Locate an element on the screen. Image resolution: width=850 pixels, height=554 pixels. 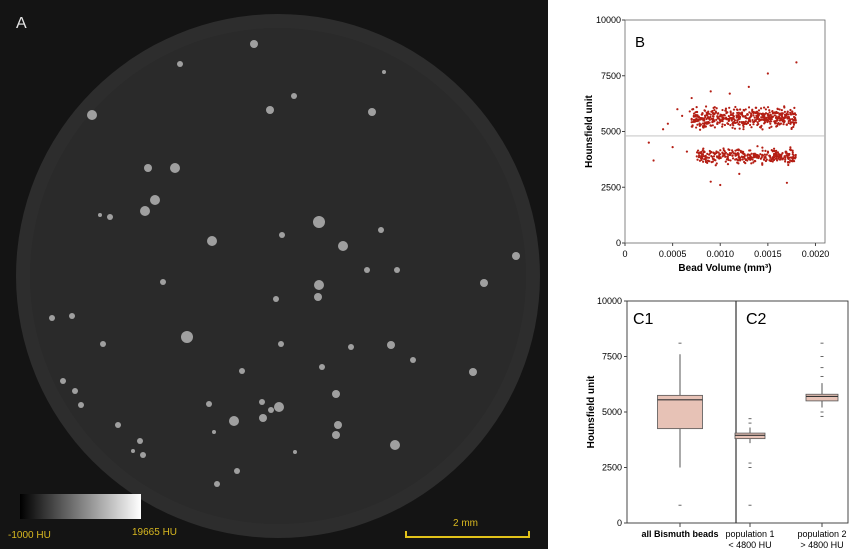
panel-a-label: A is located at coordinates (21, 23).